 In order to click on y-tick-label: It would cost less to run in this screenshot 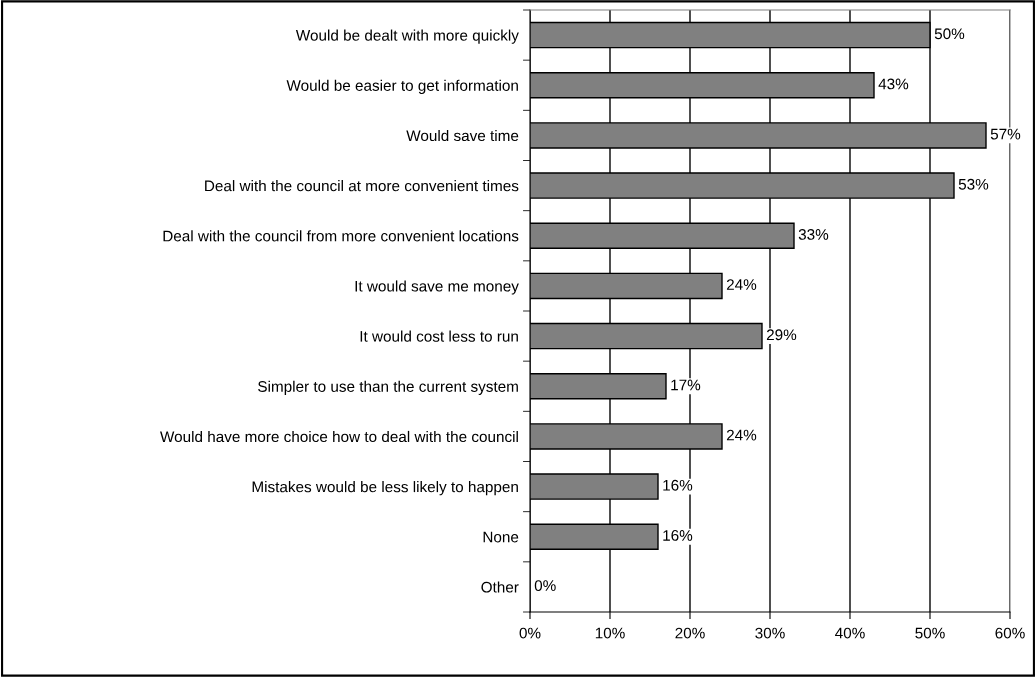, I will do `click(439, 336)`.